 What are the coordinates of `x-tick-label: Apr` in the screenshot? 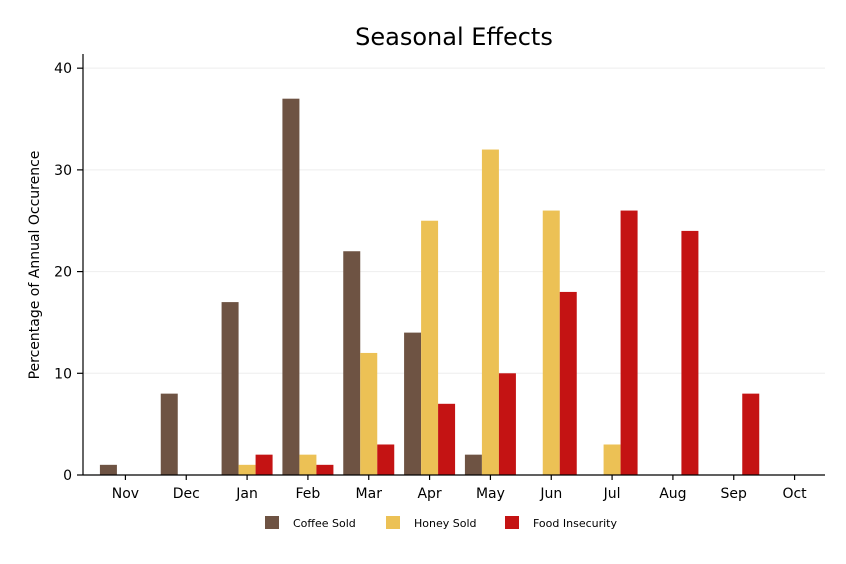 It's located at (429, 494).